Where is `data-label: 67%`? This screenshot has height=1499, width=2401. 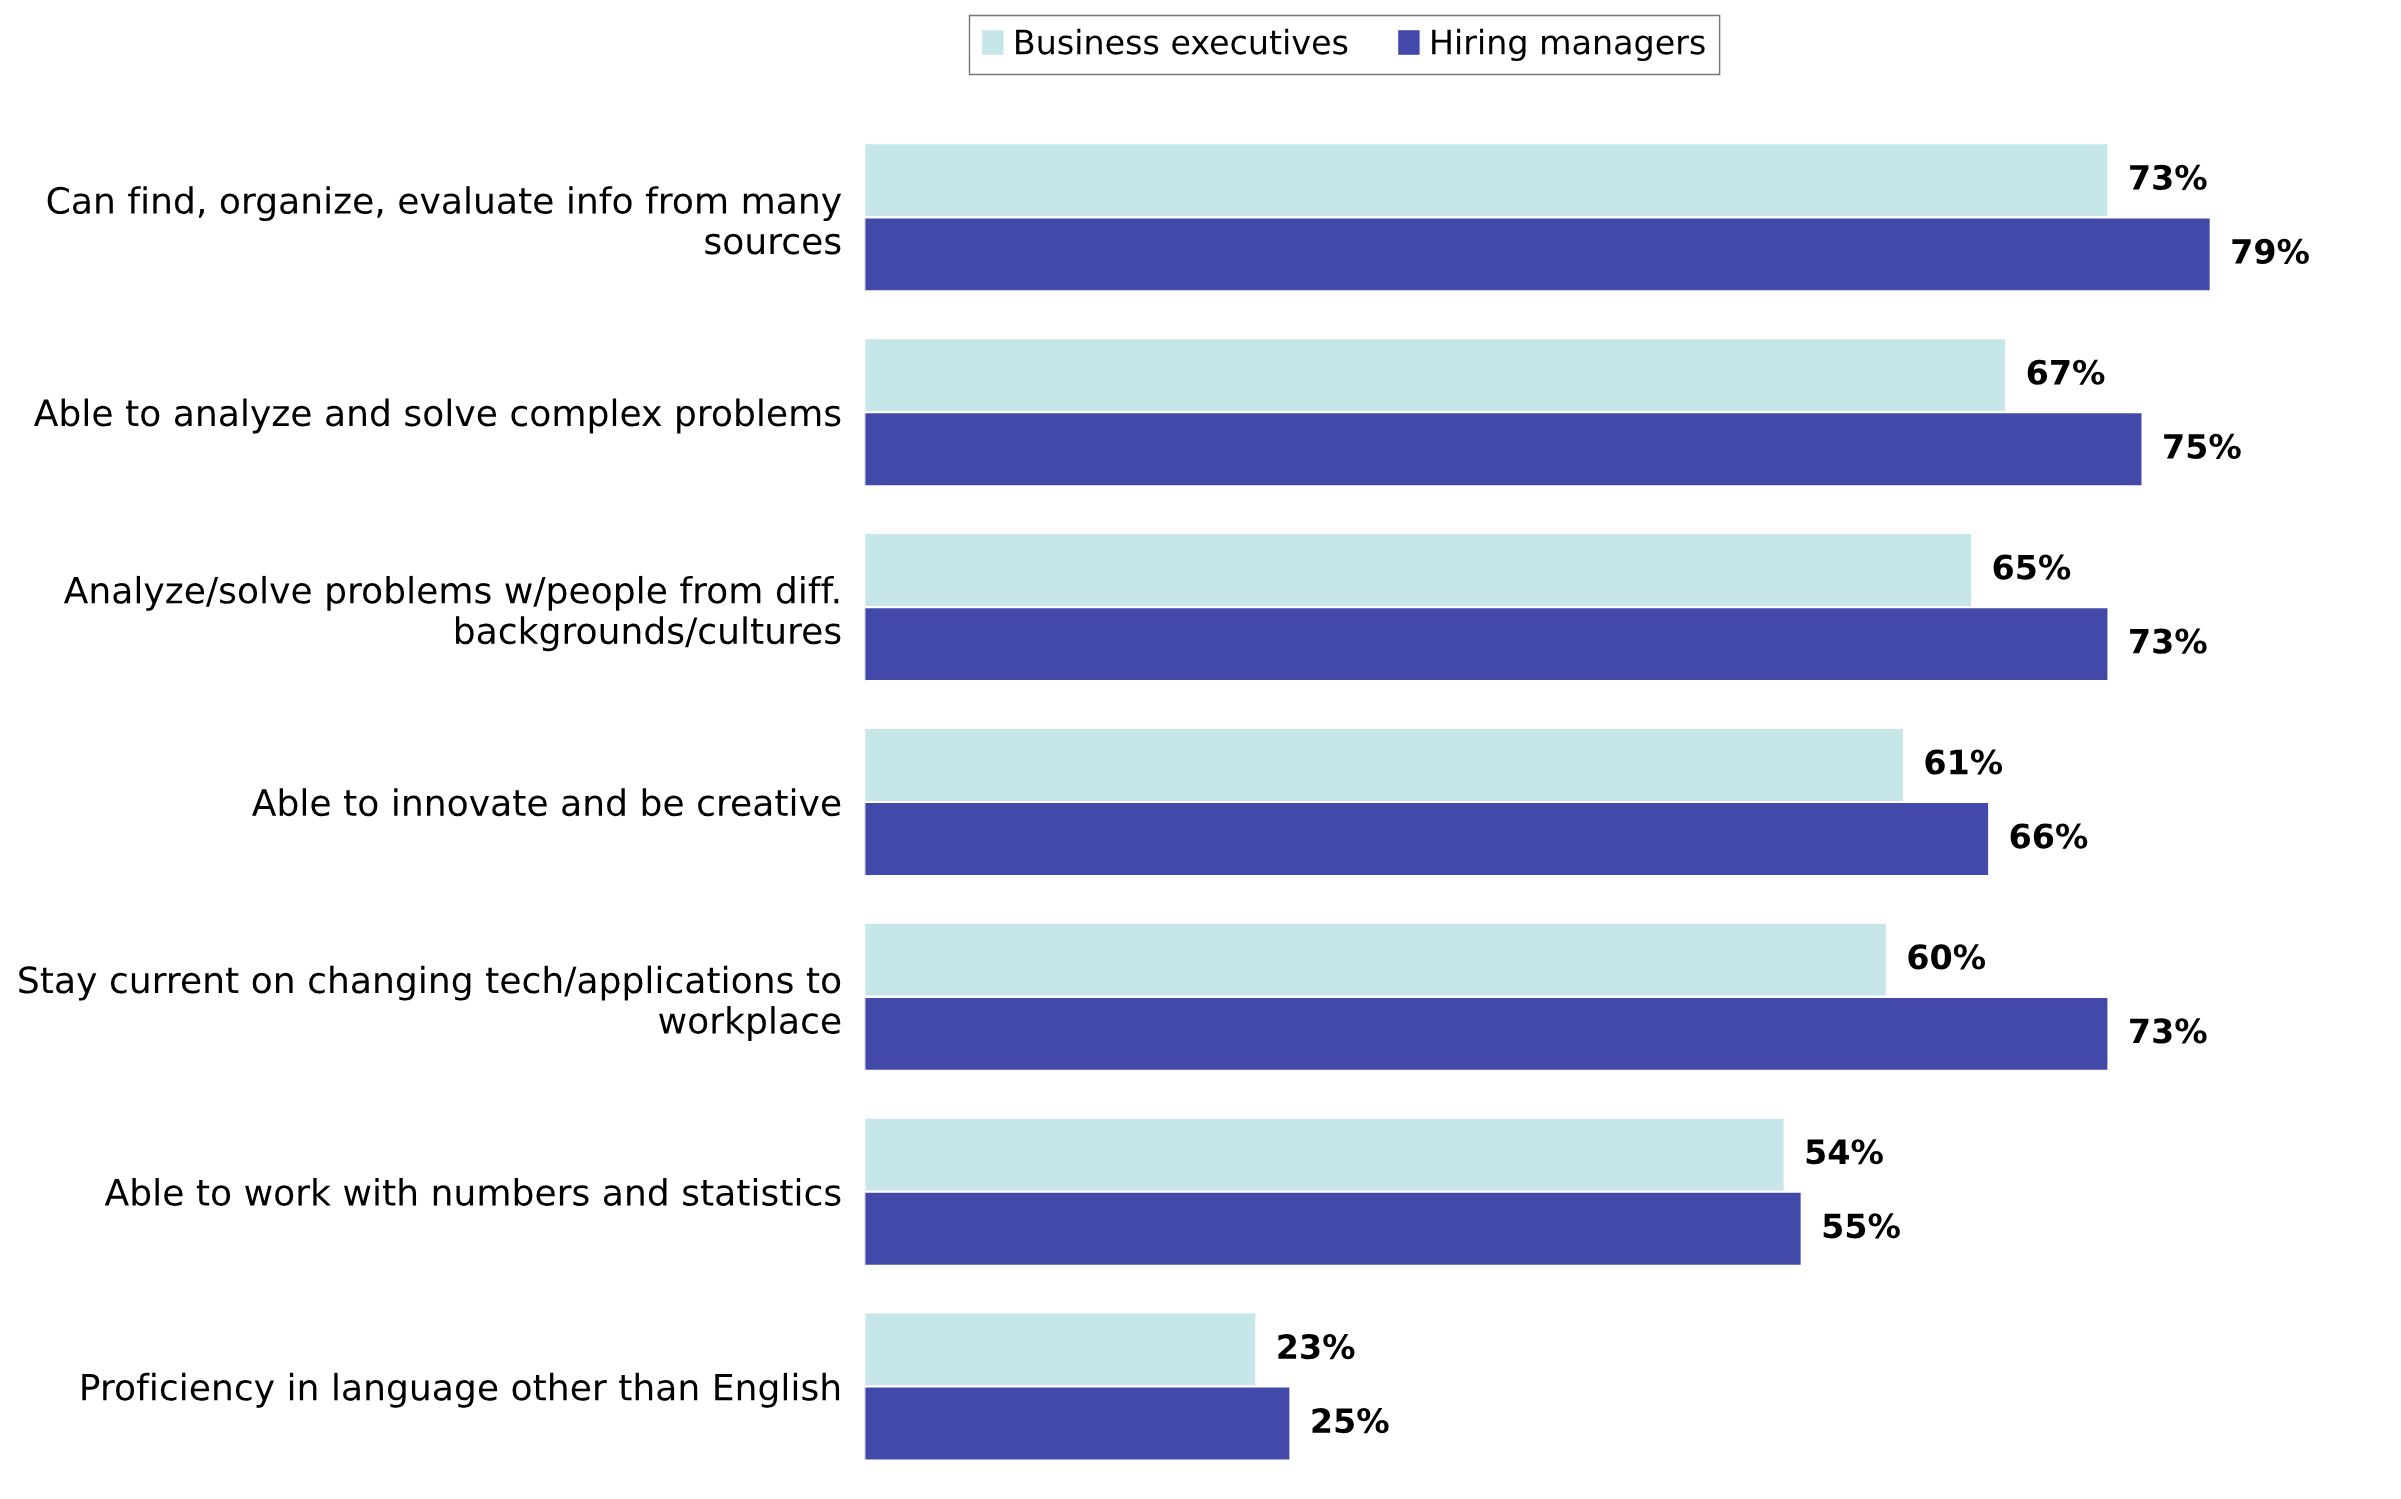 data-label: 67% is located at coordinates (2066, 372).